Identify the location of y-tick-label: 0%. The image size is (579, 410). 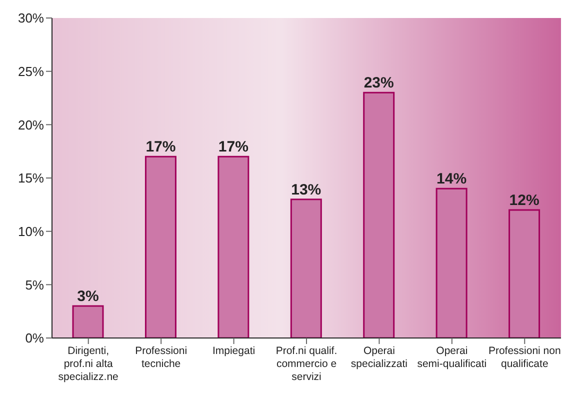
(34, 338).